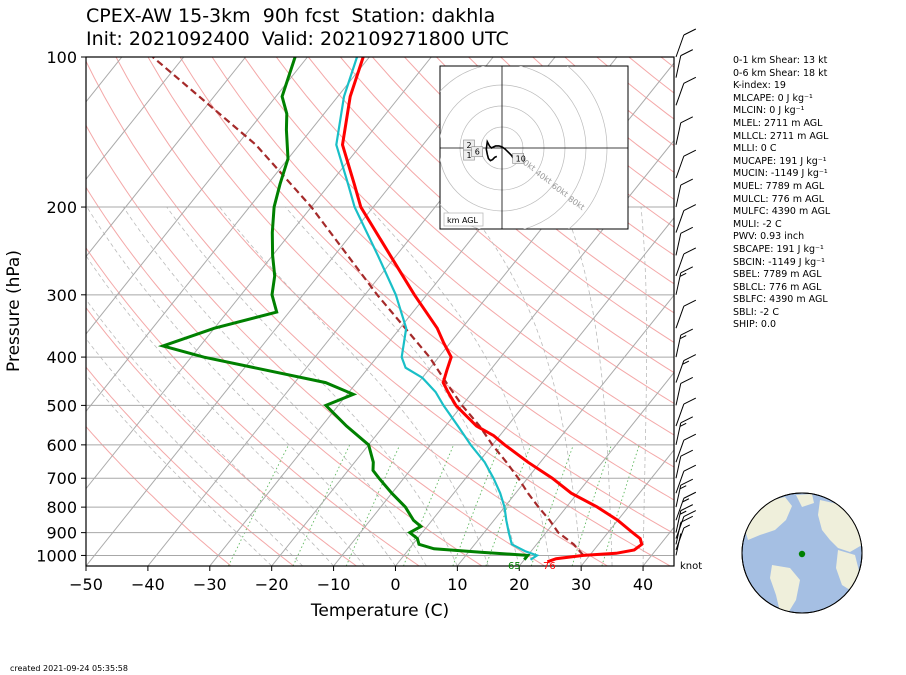  I want to click on stability-index: SBCAPE: 191 J kg⁻¹, so click(778, 249).